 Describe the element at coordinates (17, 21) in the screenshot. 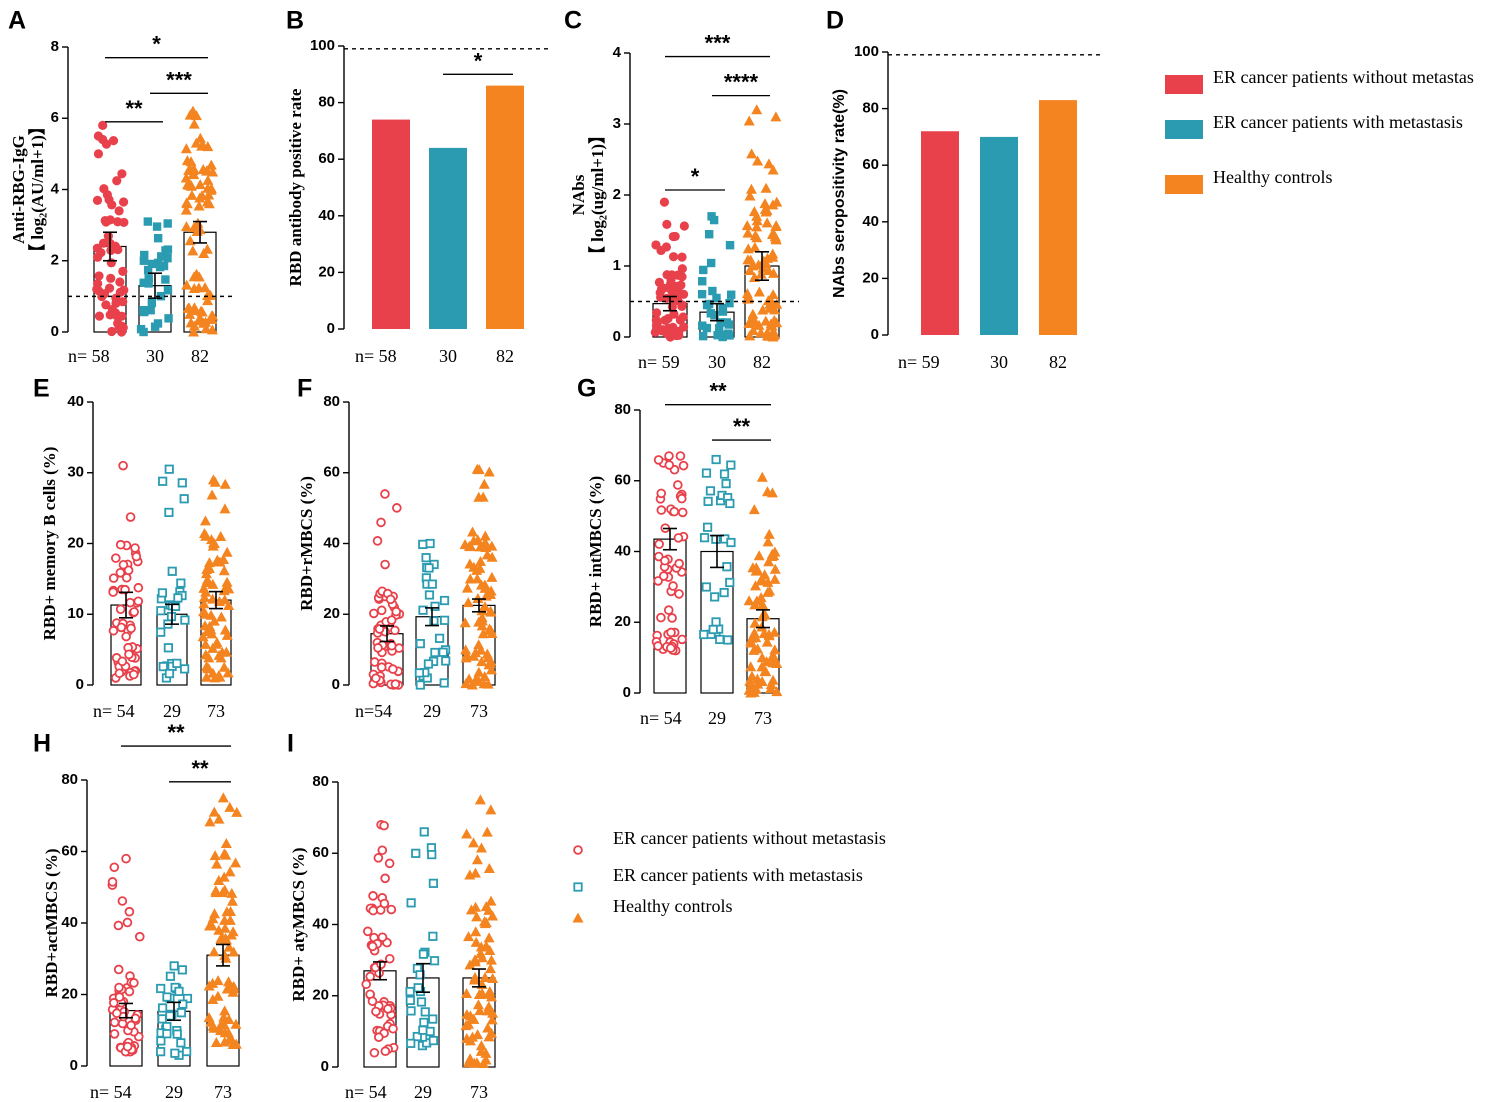

I see `panel-label: A` at that location.